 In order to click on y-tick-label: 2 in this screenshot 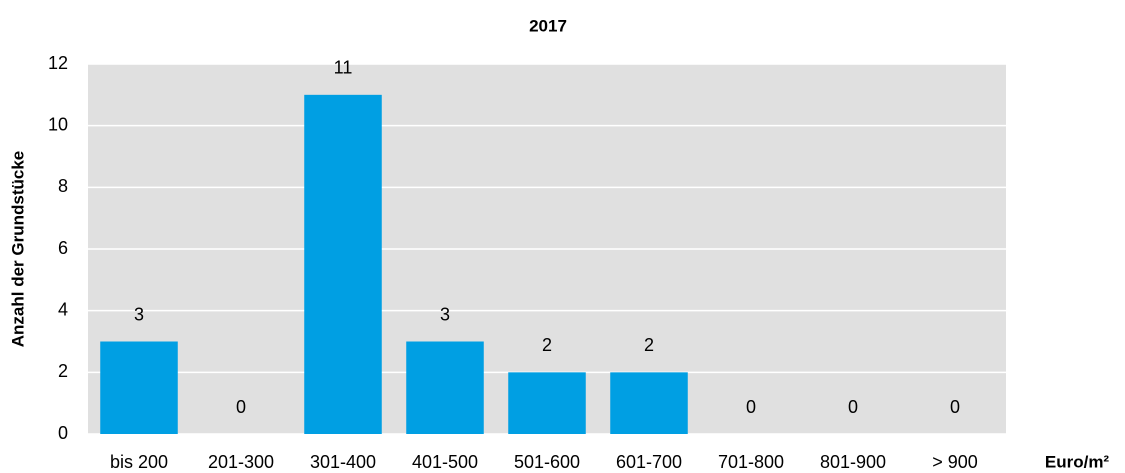, I will do `click(63, 371)`.